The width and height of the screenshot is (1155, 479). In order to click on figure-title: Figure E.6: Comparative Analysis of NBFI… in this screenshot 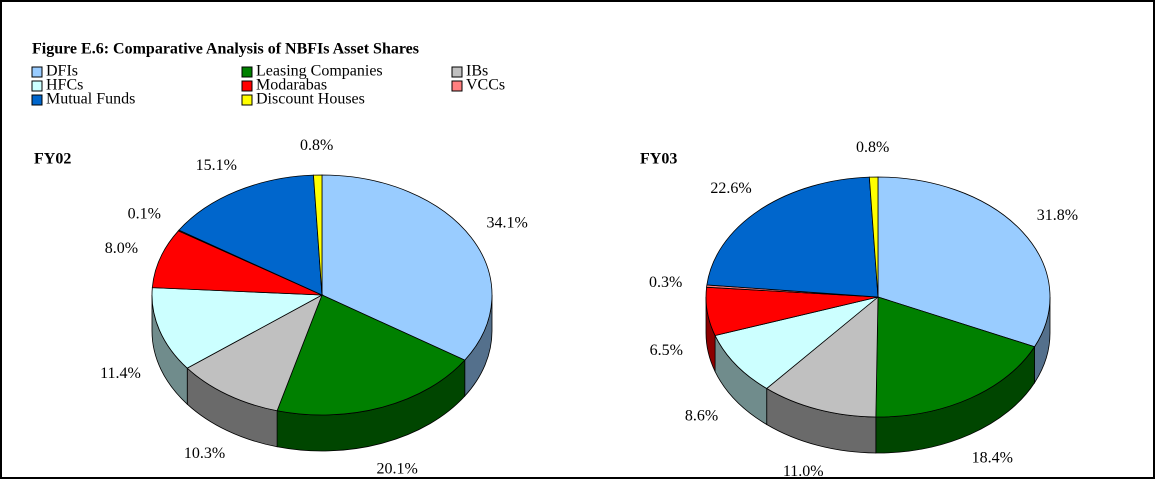, I will do `click(225, 49)`.